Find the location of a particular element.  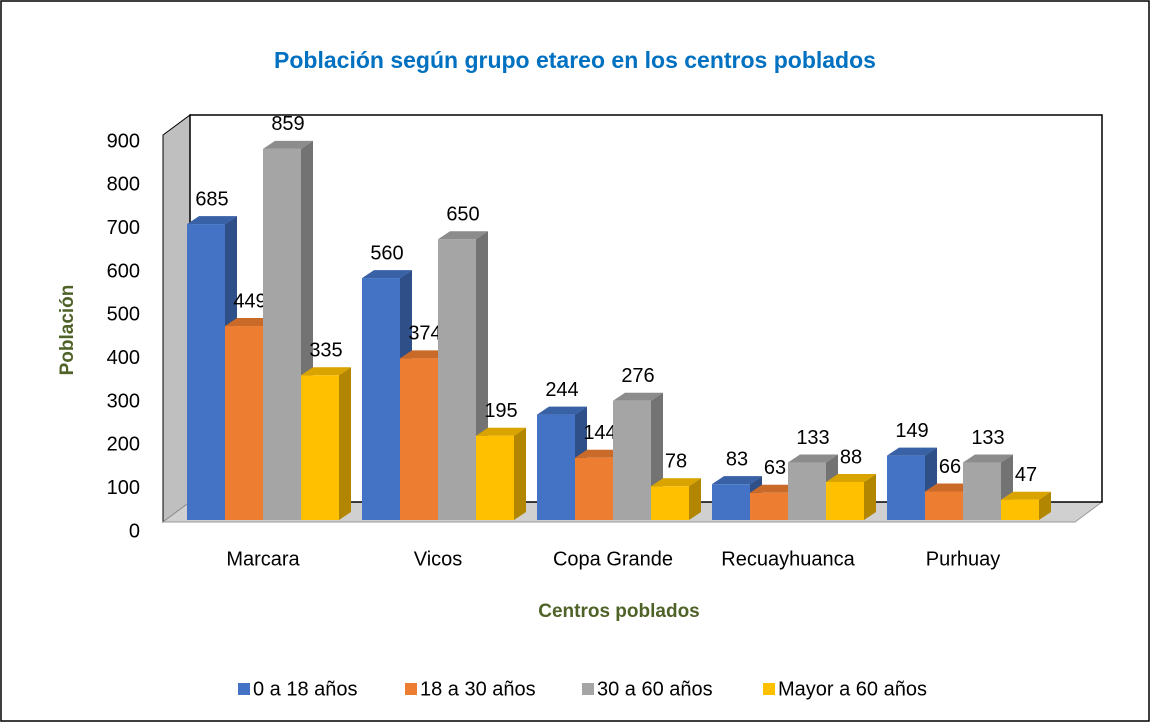

y-tick-label: 300 is located at coordinates (123, 401).